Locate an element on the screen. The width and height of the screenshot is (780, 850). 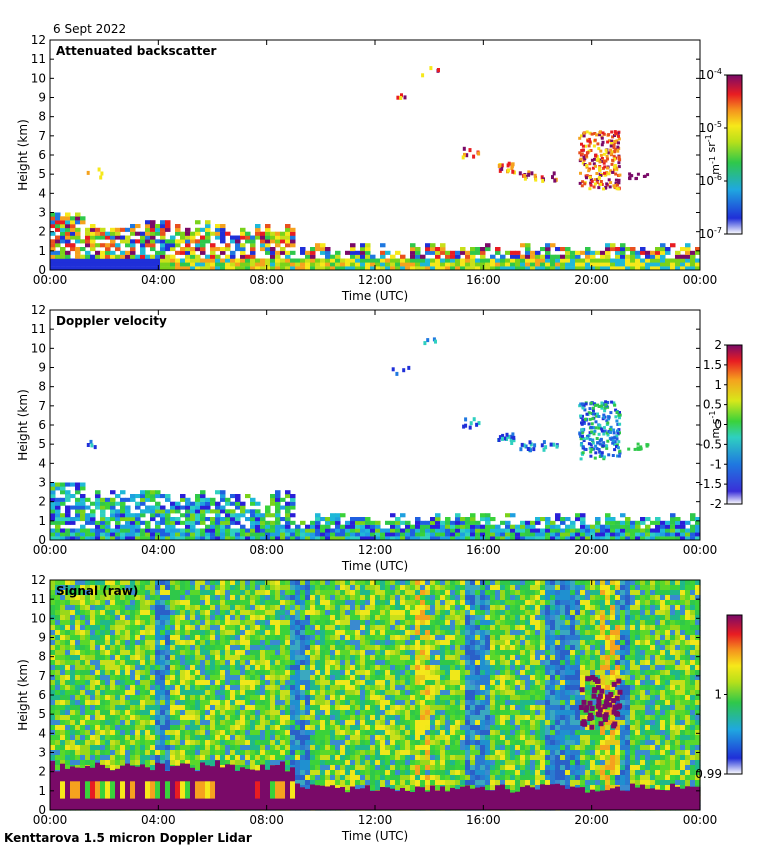
colorbar-tick-label: 1.5 is located at coordinates (712, 365).